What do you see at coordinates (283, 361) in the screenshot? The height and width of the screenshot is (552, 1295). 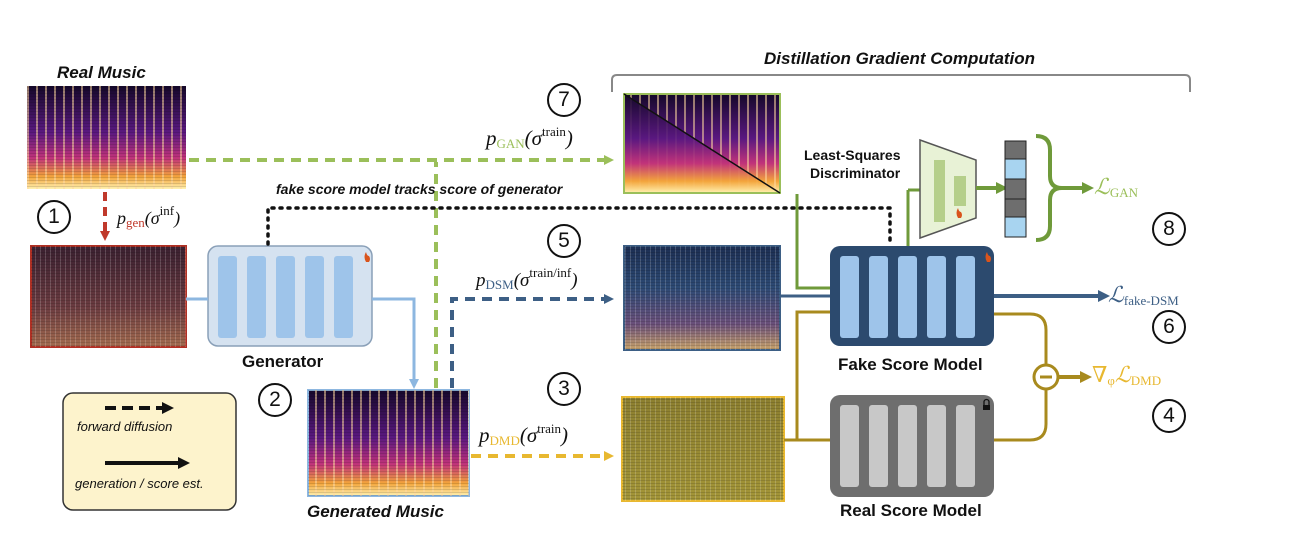 I see `generator-label: Generator` at bounding box center [283, 361].